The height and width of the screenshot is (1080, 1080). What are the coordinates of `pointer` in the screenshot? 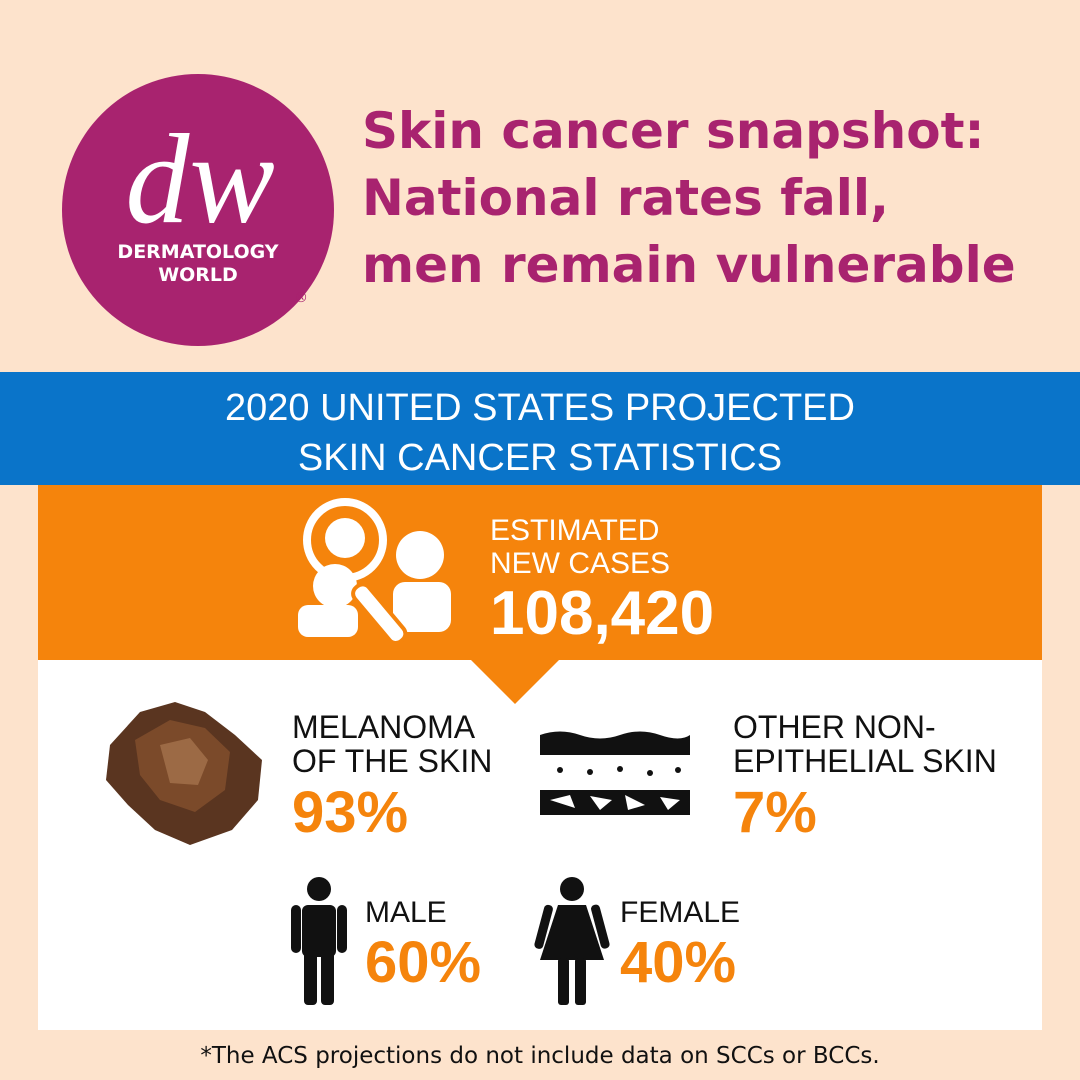 It's located at (515, 681).